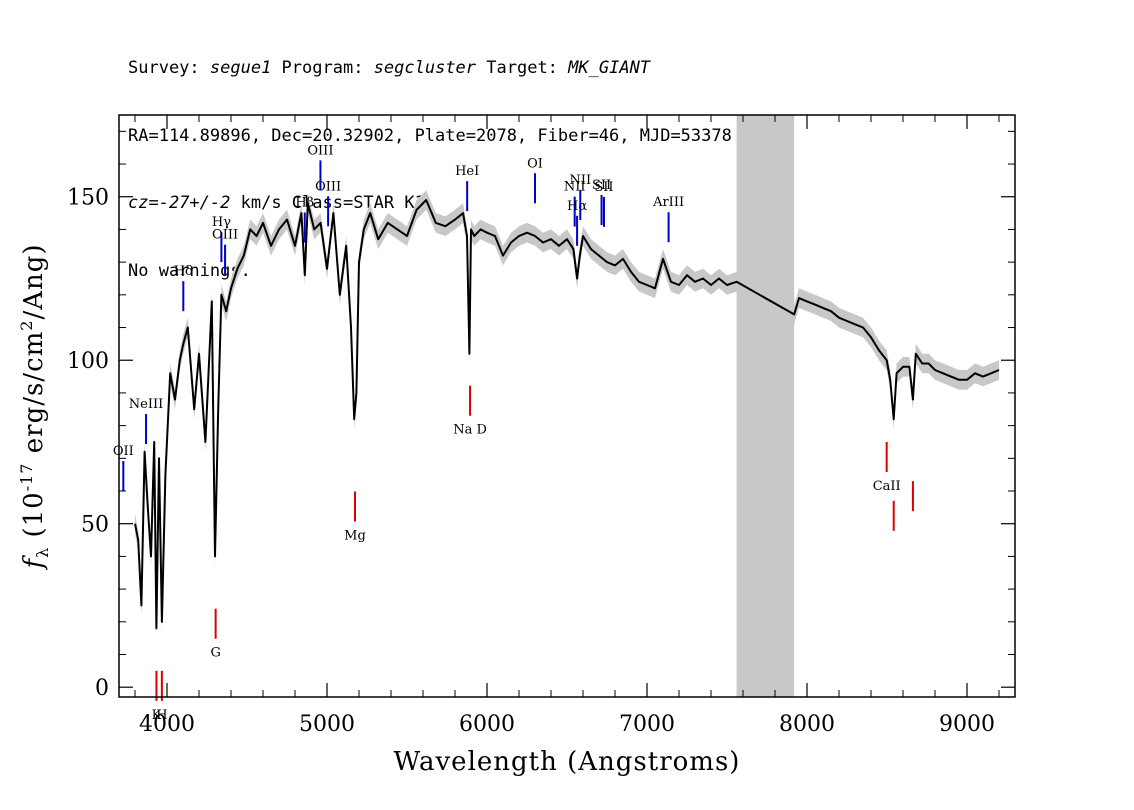 This screenshot has width=1134, height=810. I want to click on survey-label: Survey:, so click(169, 68).